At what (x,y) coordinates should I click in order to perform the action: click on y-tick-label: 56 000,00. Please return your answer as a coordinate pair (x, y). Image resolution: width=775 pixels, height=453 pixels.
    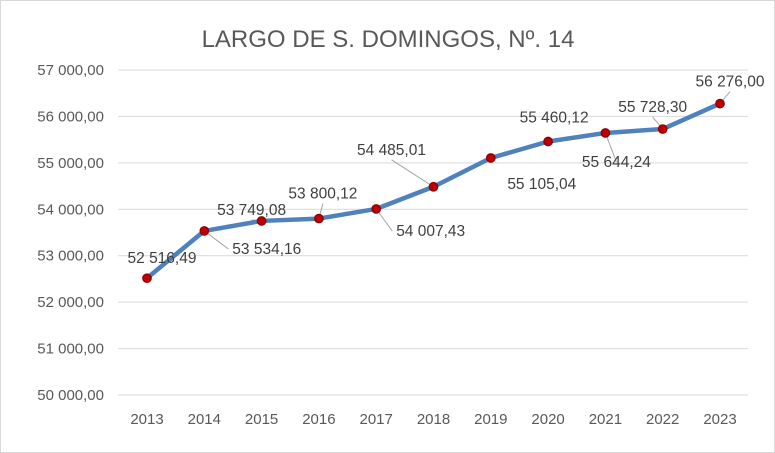
    Looking at the image, I should click on (70, 116).